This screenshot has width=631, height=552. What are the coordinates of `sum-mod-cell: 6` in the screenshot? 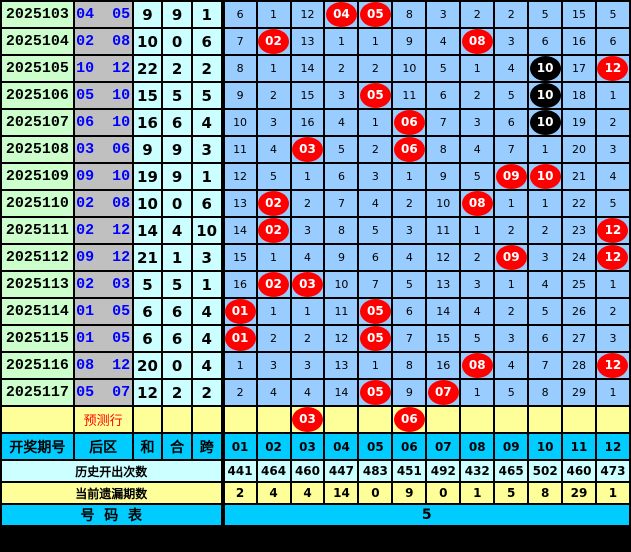 It's located at (177, 122).